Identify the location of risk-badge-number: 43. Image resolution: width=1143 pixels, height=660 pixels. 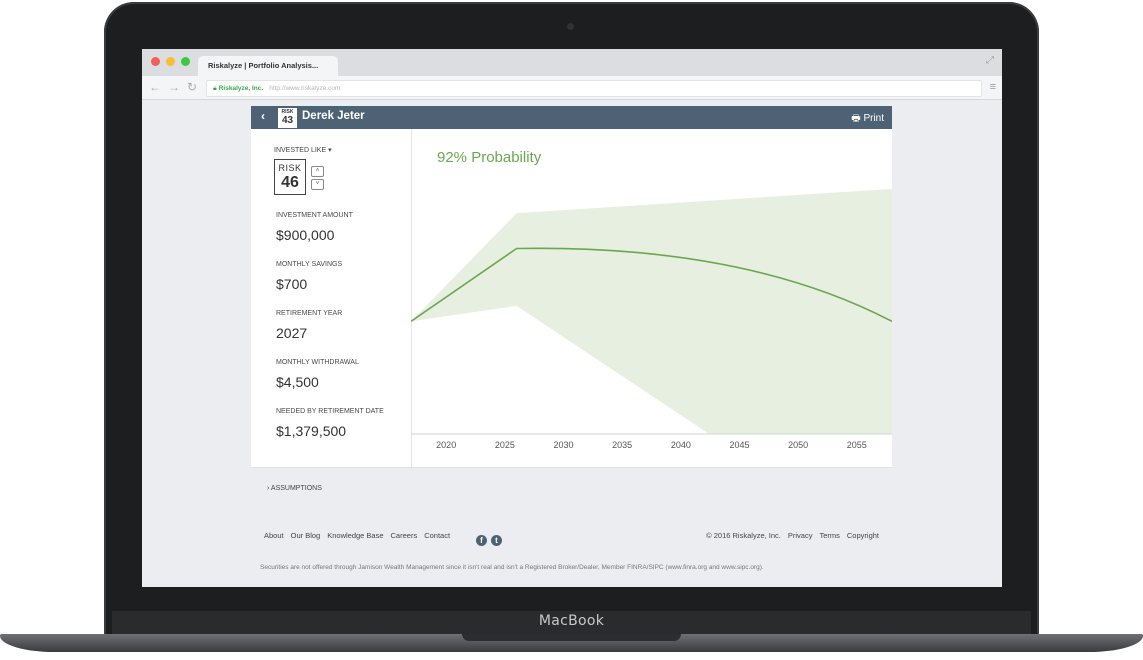
(287, 120).